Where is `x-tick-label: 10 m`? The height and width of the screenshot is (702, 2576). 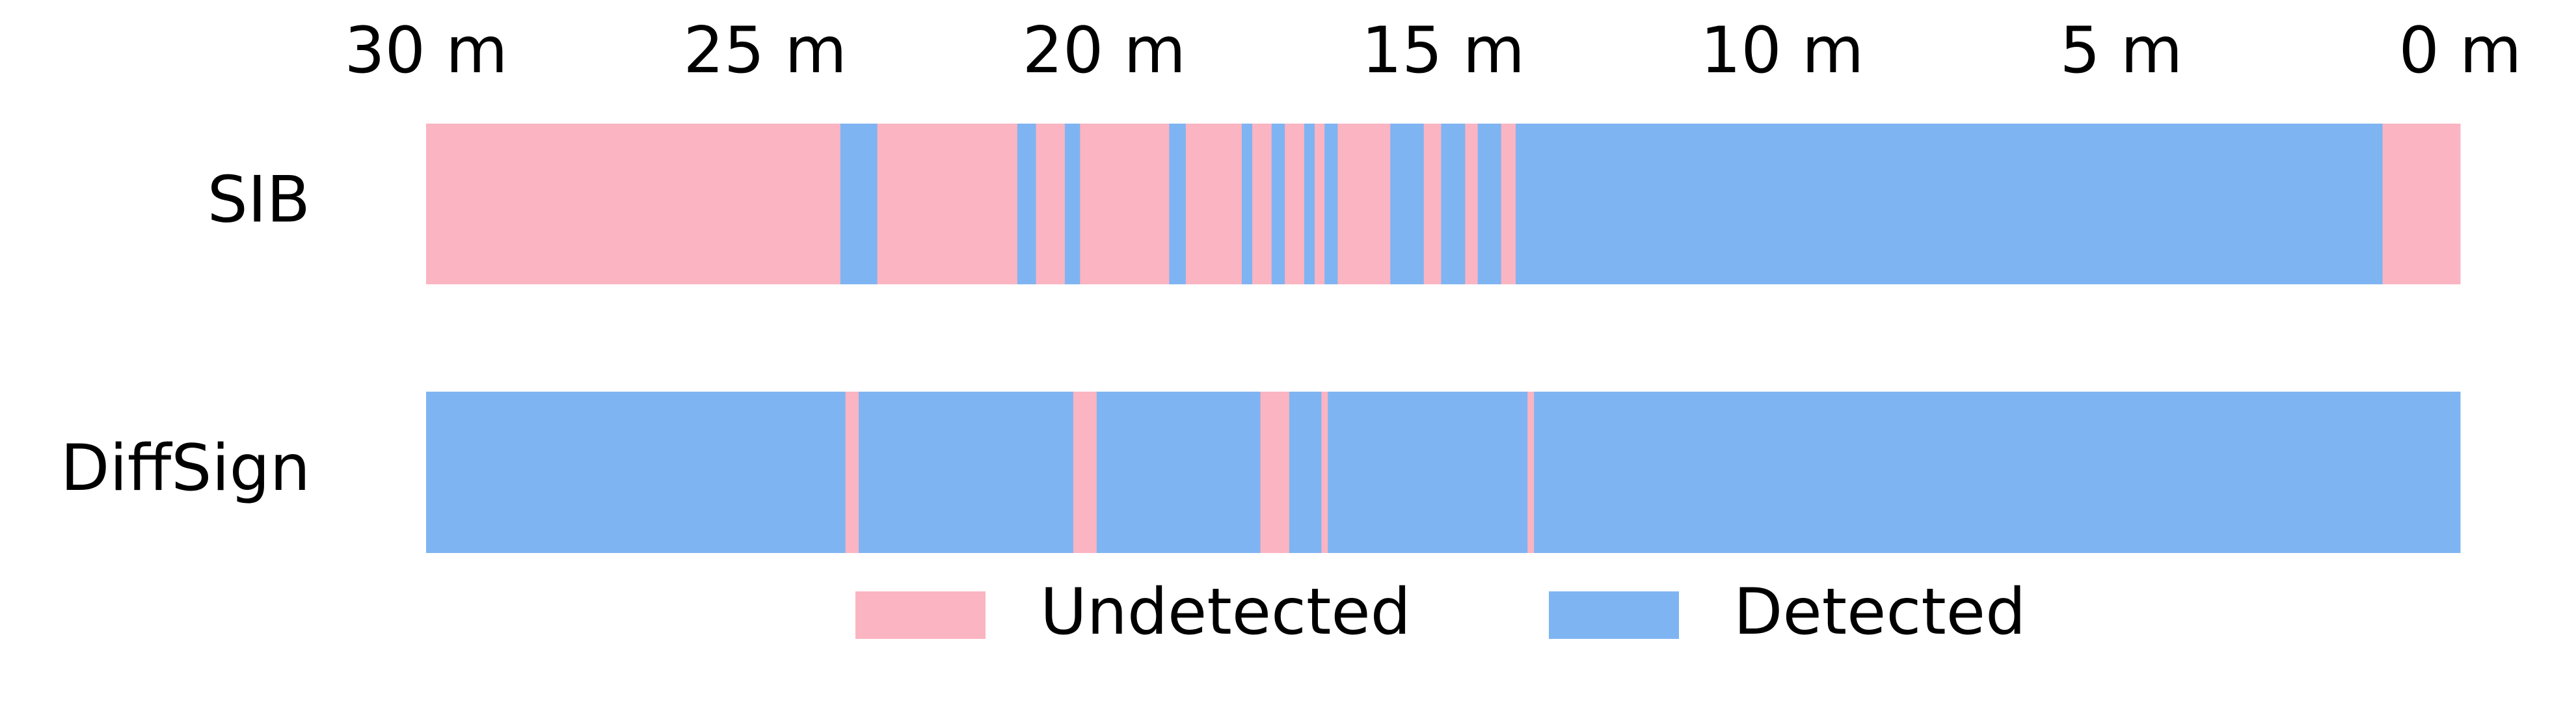 x-tick-label: 10 m is located at coordinates (1782, 51).